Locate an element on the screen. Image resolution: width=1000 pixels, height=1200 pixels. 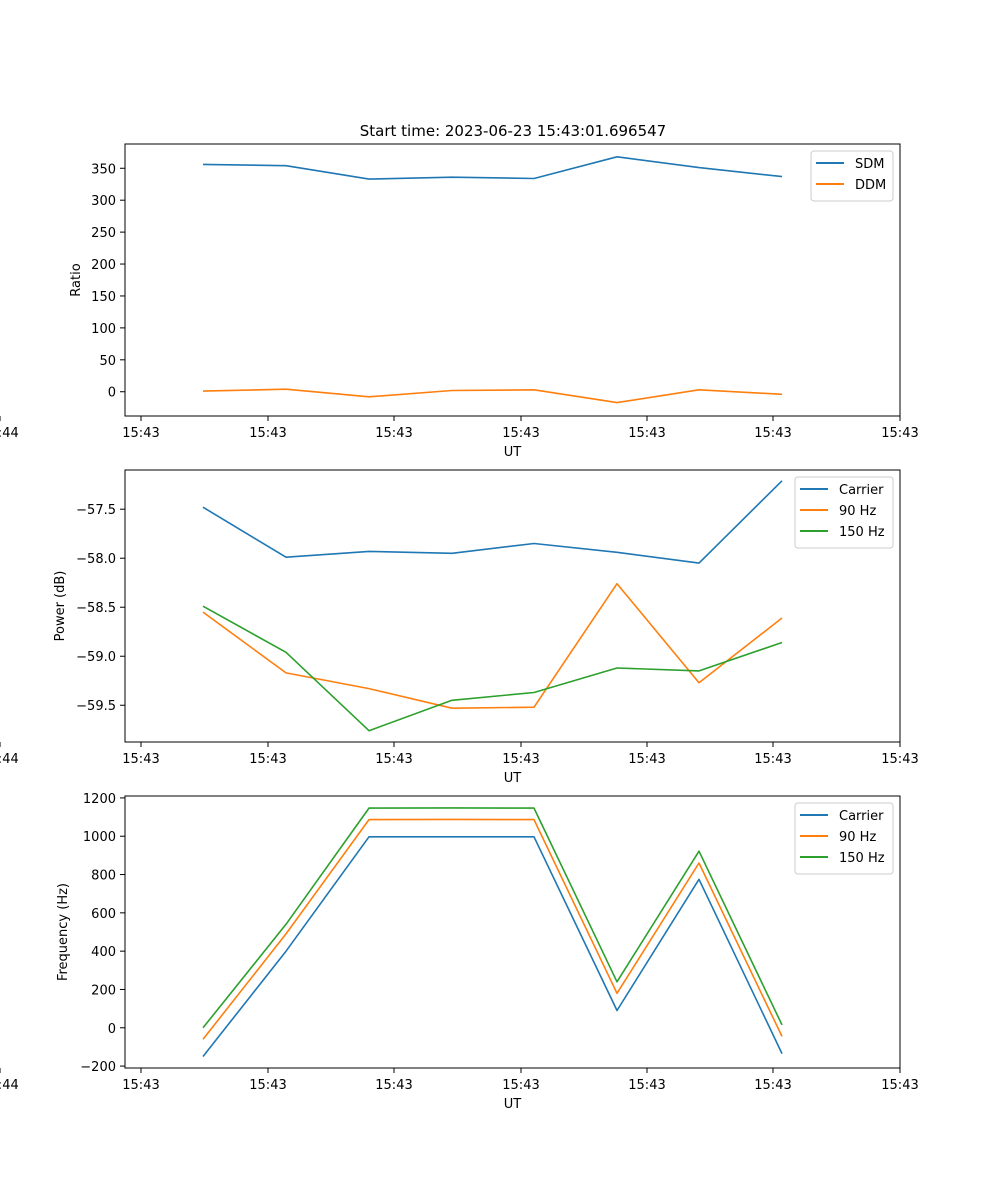
y-tick-label: −59.5 is located at coordinates (96, 706).